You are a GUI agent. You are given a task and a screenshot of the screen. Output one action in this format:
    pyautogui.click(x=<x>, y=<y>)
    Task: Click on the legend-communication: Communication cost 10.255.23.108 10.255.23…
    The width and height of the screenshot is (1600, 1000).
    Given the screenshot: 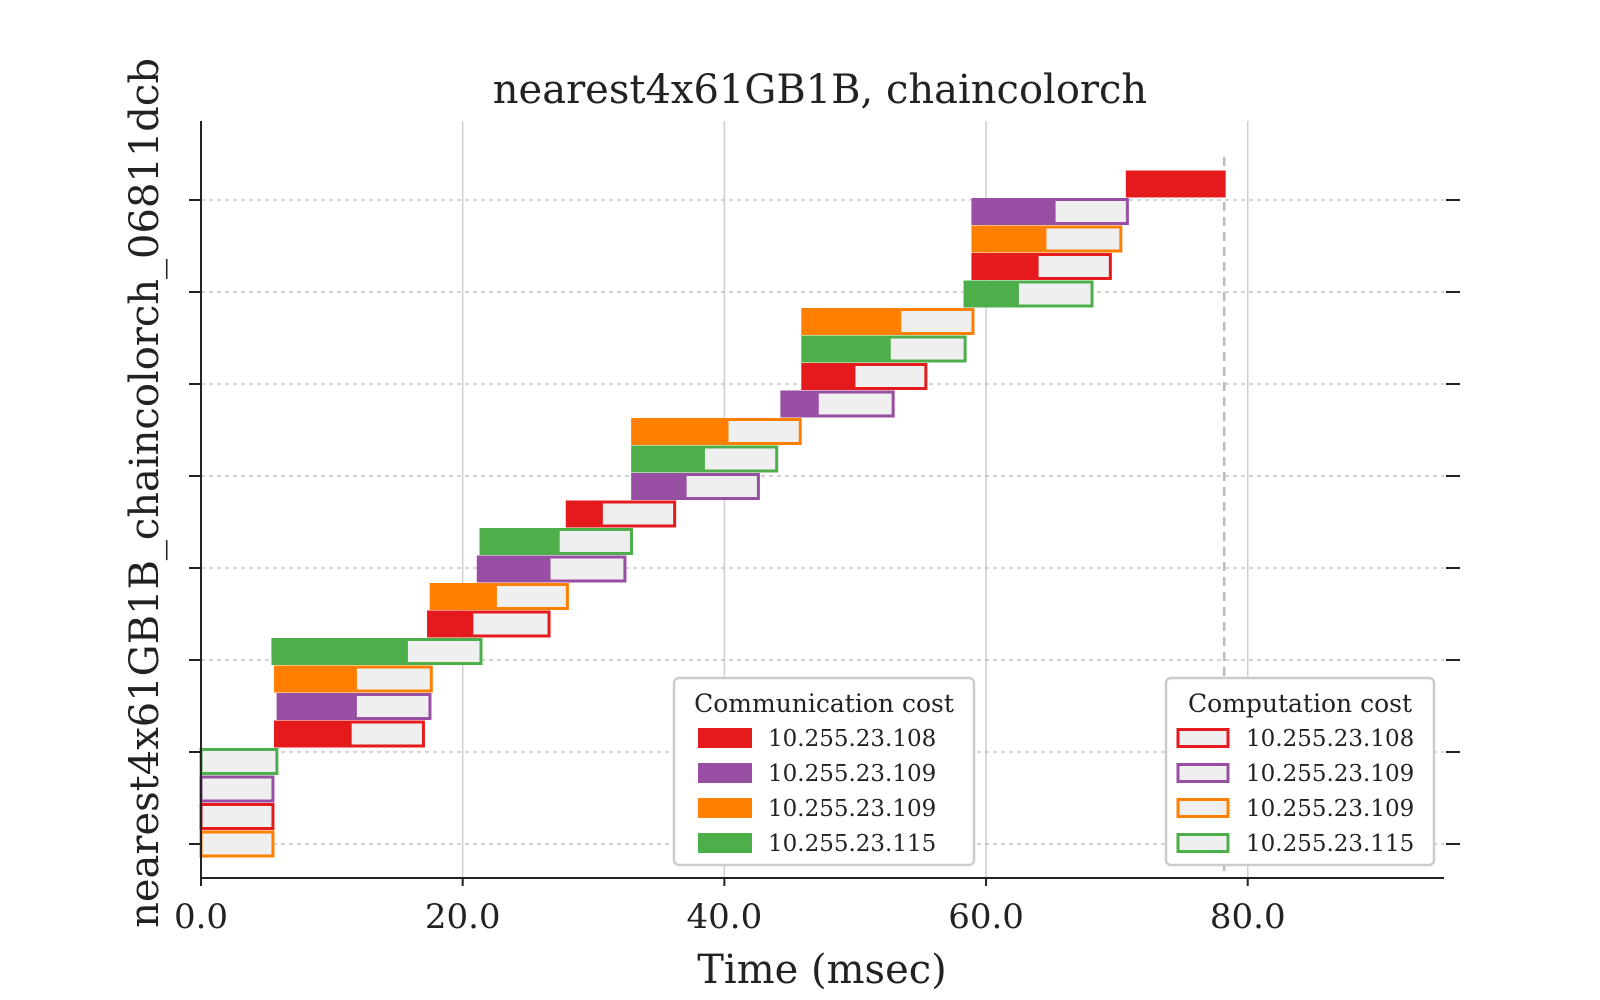 What is the action you would take?
    pyautogui.click(x=824, y=771)
    